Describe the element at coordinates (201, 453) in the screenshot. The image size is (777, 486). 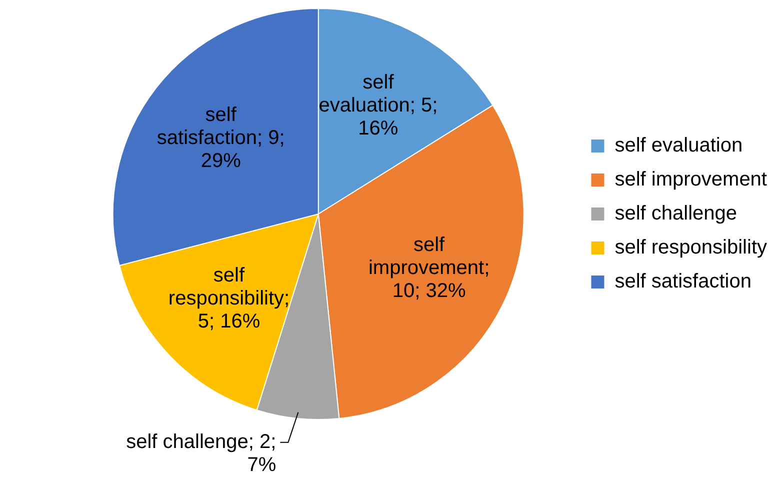
I see `data-label: self challenge; 2; 7%` at that location.